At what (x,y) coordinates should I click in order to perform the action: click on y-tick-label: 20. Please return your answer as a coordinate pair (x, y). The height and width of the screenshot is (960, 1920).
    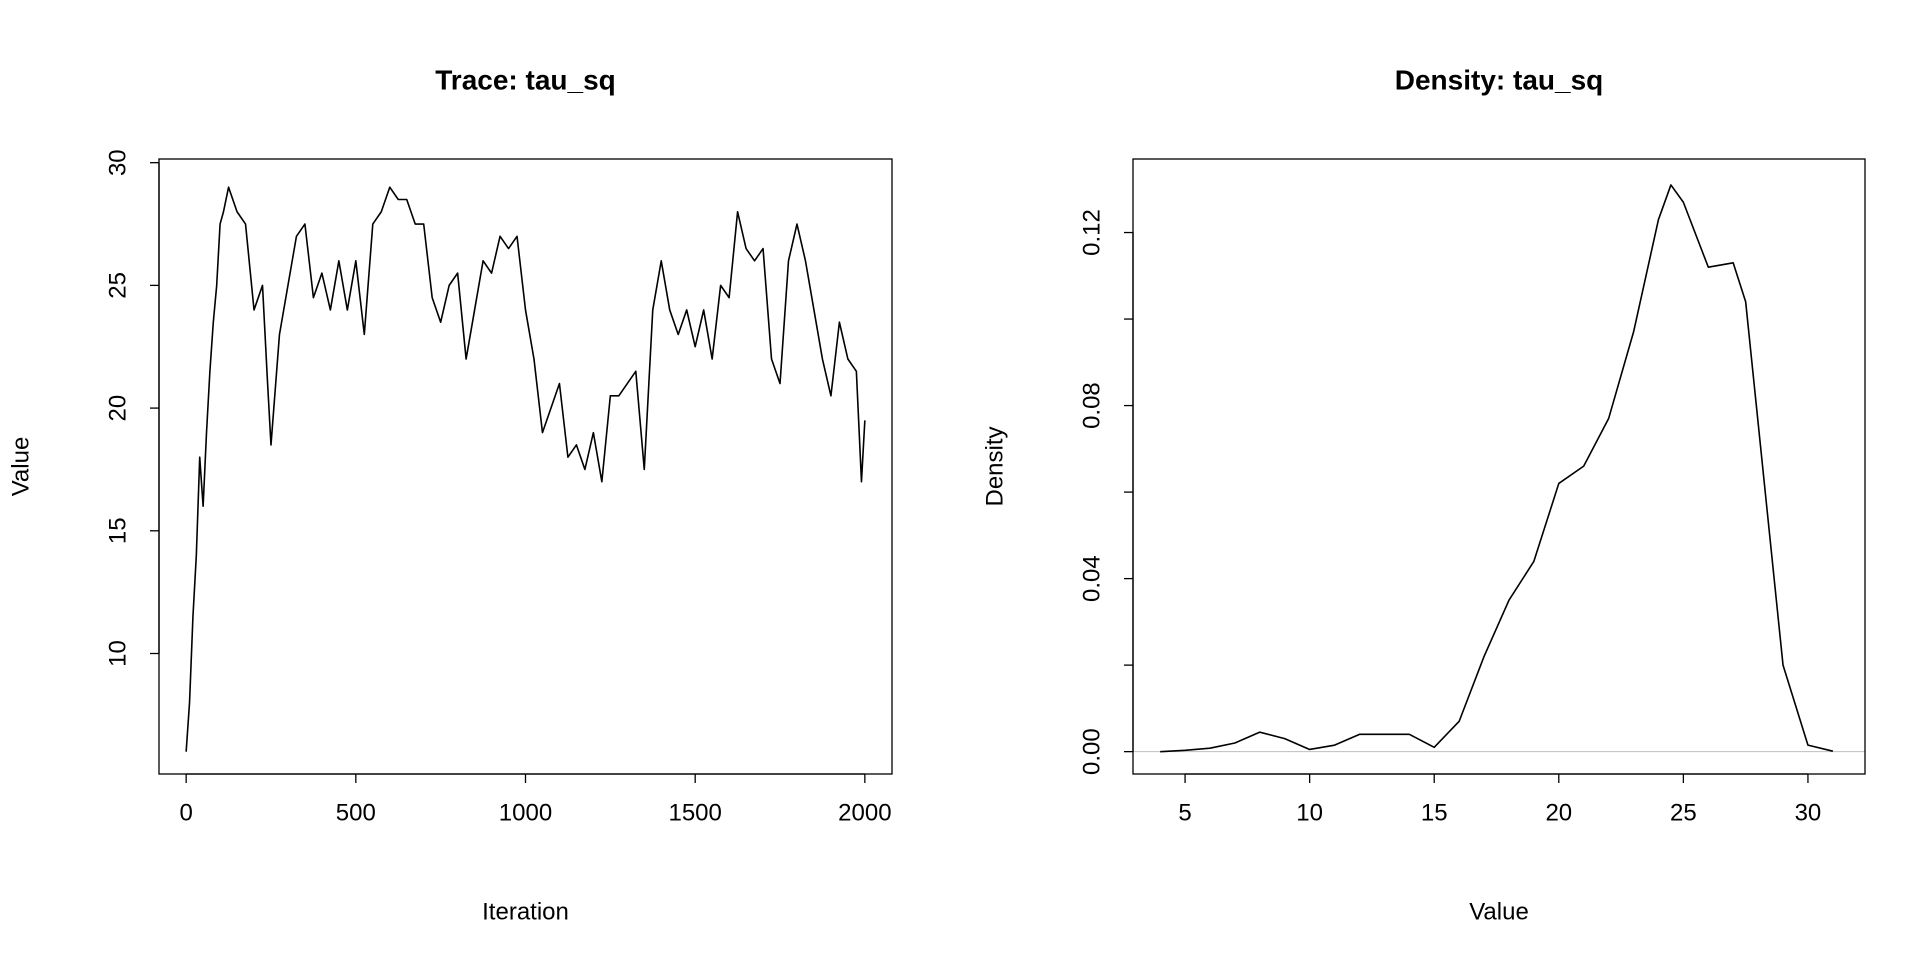
    Looking at the image, I should click on (117, 408).